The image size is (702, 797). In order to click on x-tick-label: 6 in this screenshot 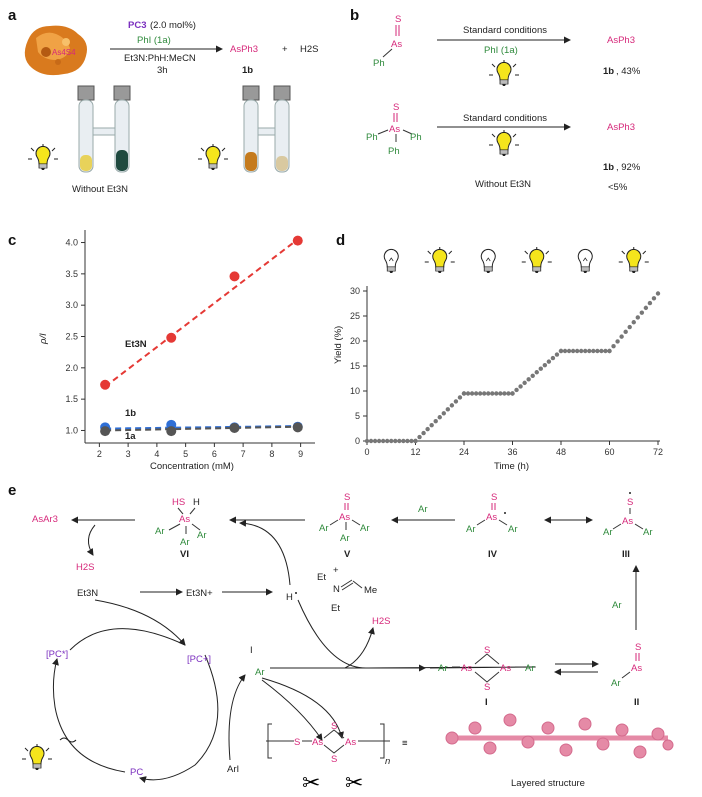, I will do `click(214, 454)`.